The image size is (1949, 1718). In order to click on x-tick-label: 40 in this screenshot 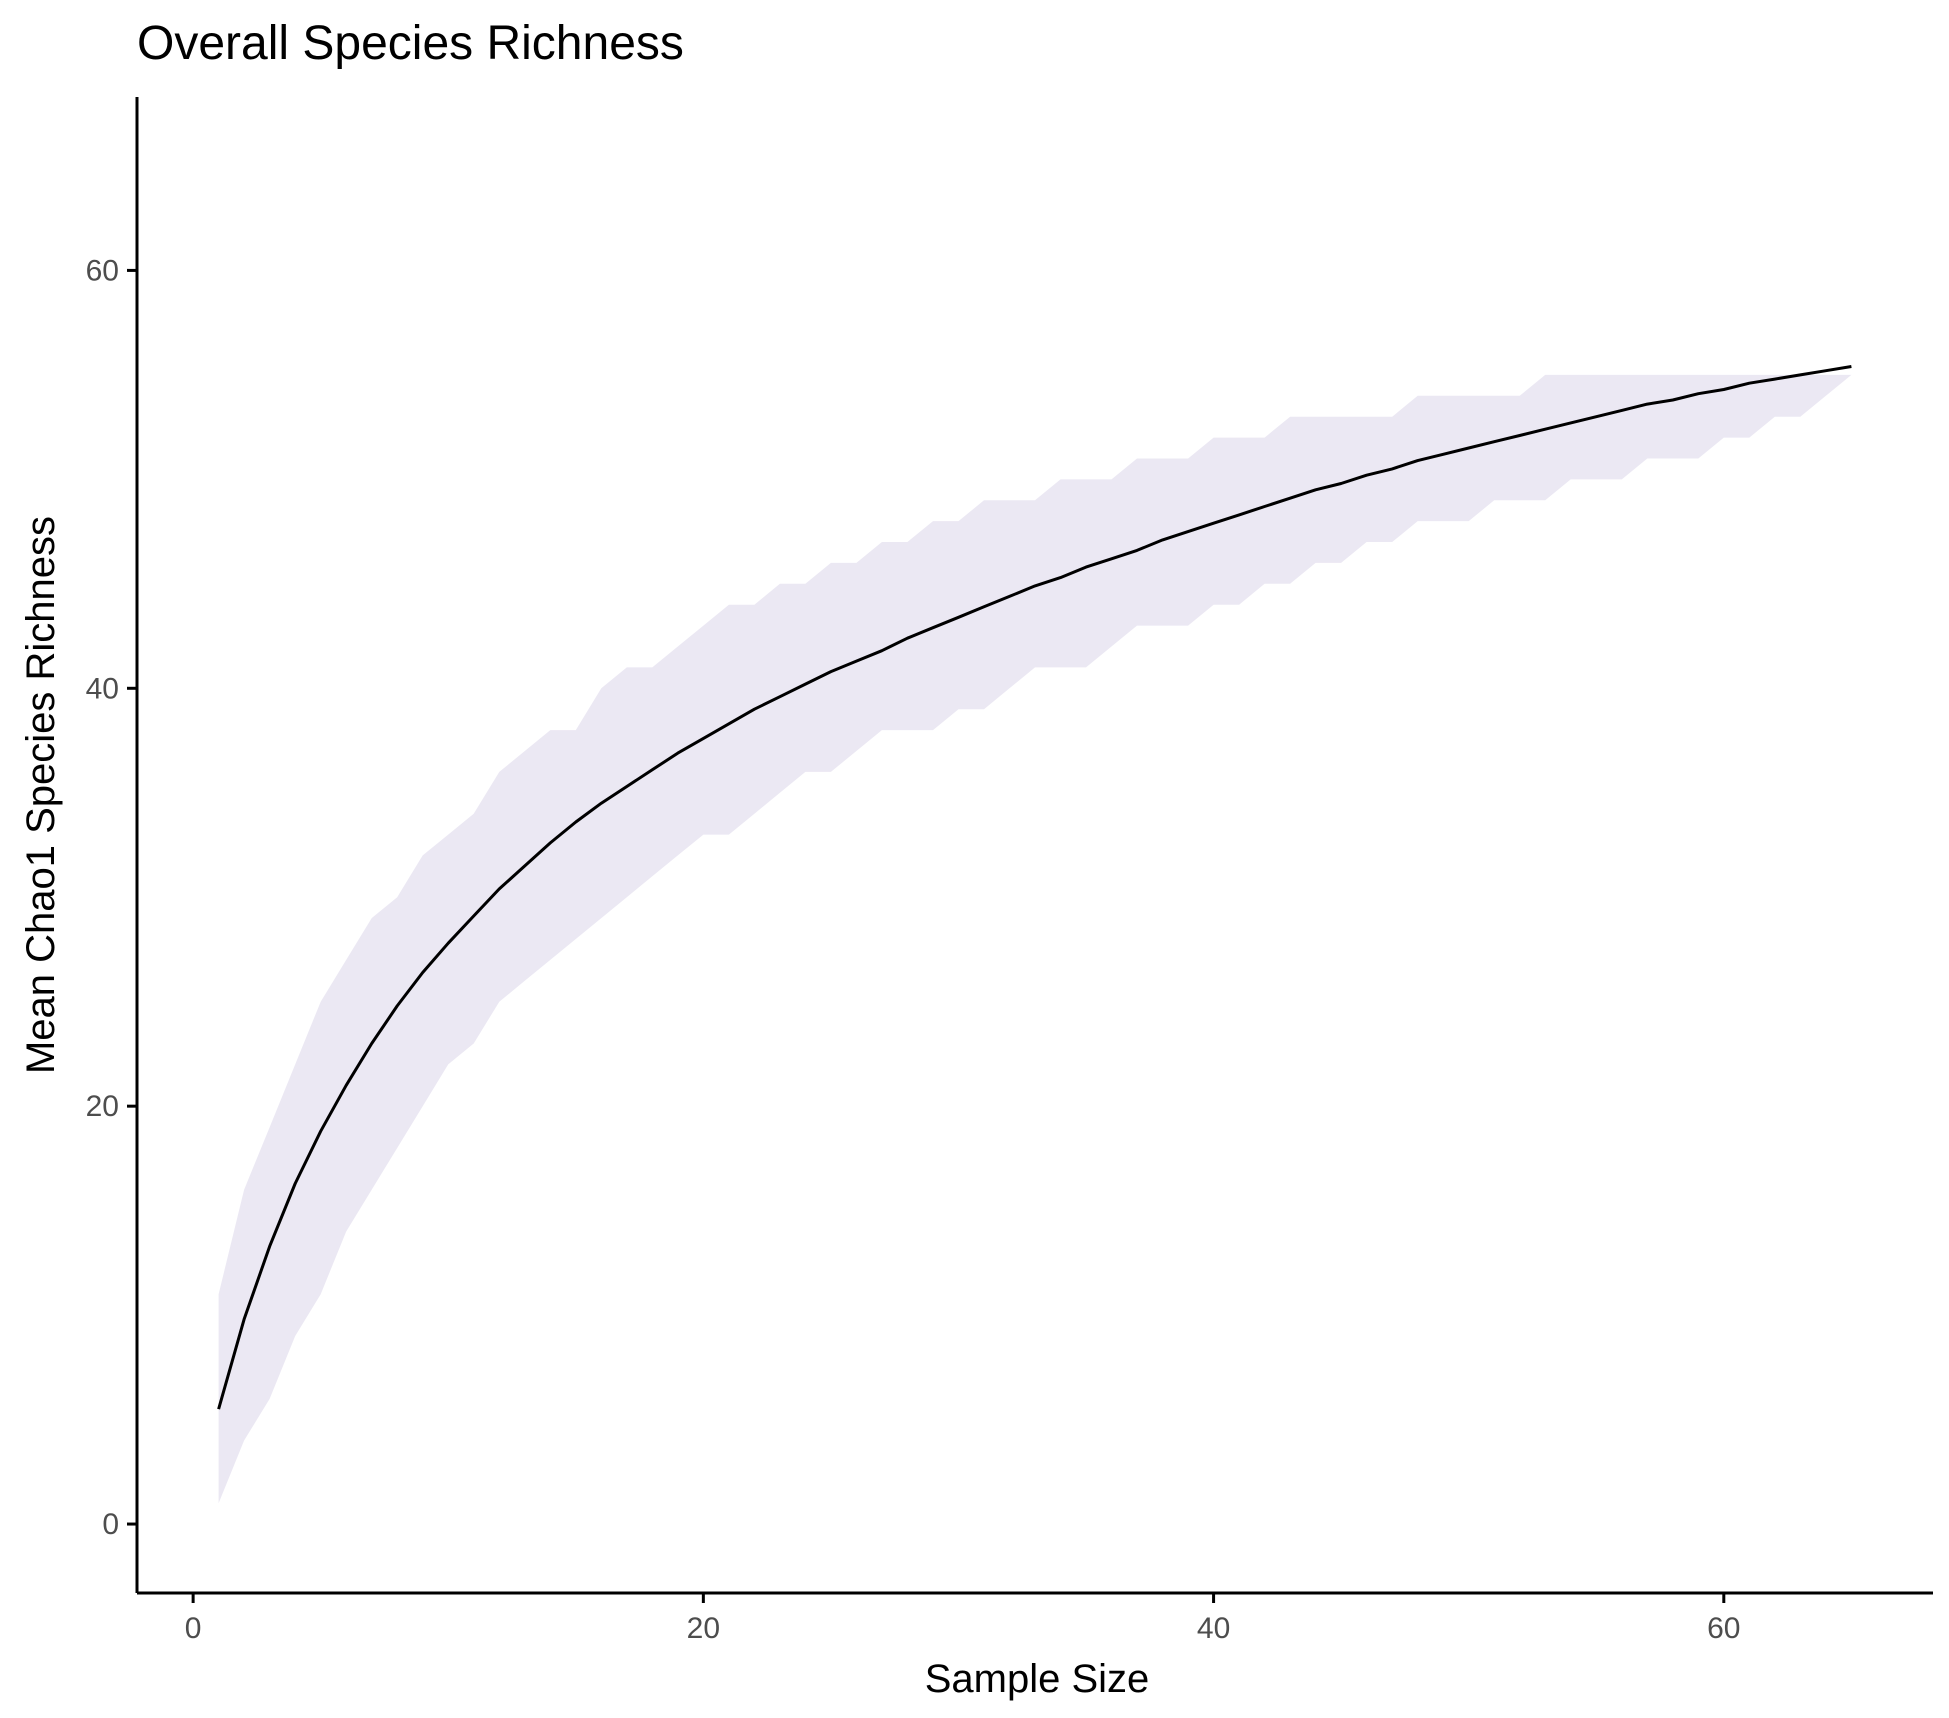, I will do `click(1213, 1628)`.